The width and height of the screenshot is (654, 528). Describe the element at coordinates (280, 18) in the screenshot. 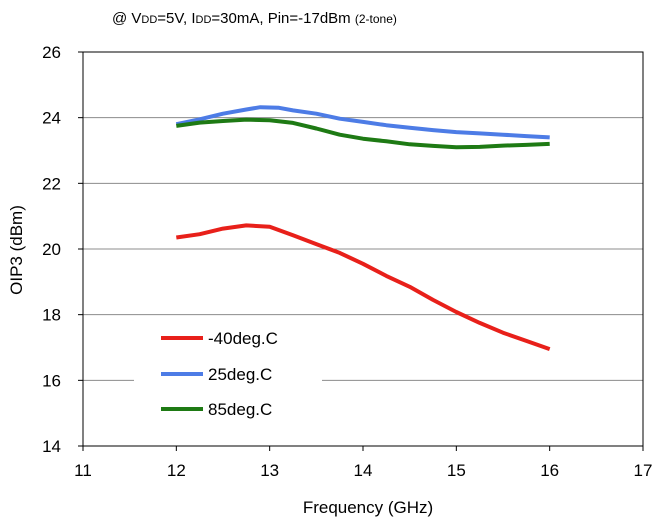

I see `subtitle-mid2: =30mA, Pin=-17dBm` at that location.